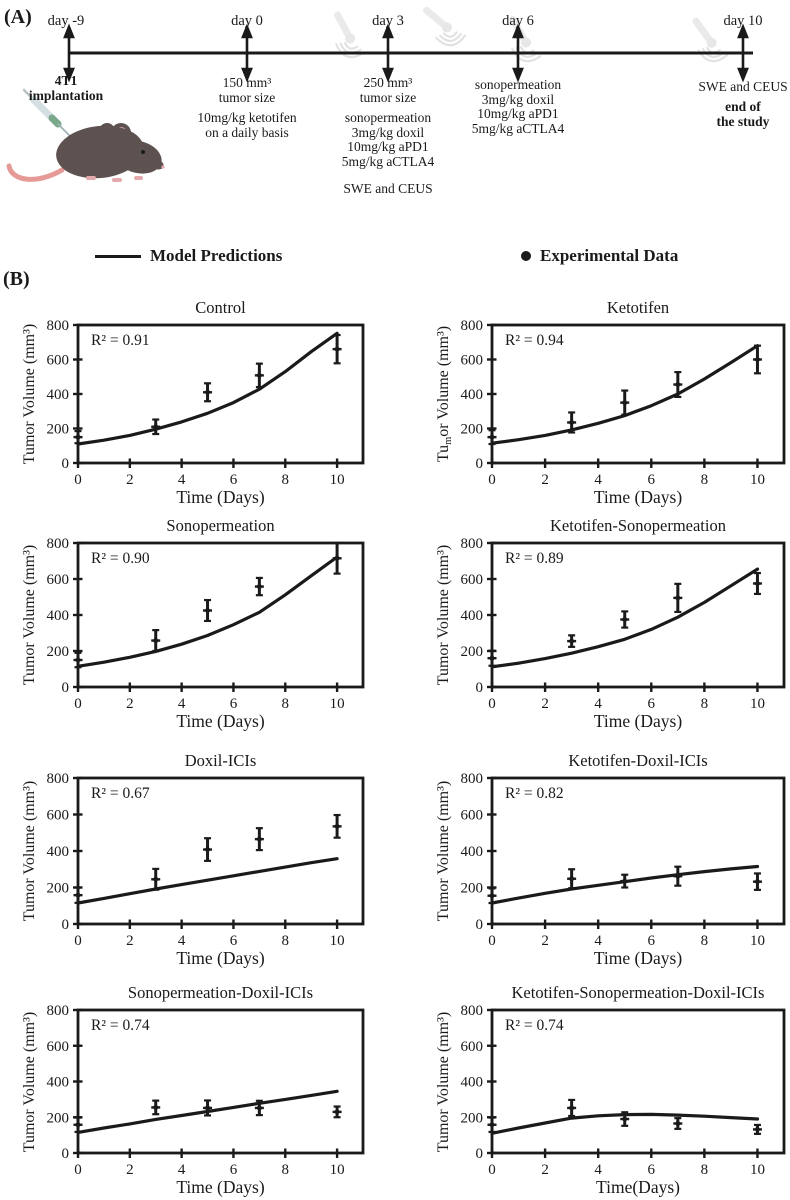  Describe the element at coordinates (49, 115) in the screenshot. I see `syringe-icon` at that location.